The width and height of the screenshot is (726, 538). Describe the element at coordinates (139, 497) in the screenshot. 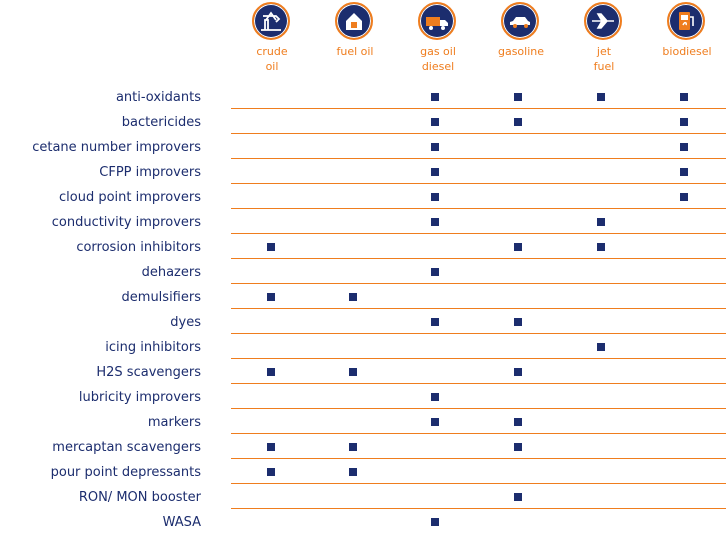

I see `row-label: RON/ MON booster` at that location.